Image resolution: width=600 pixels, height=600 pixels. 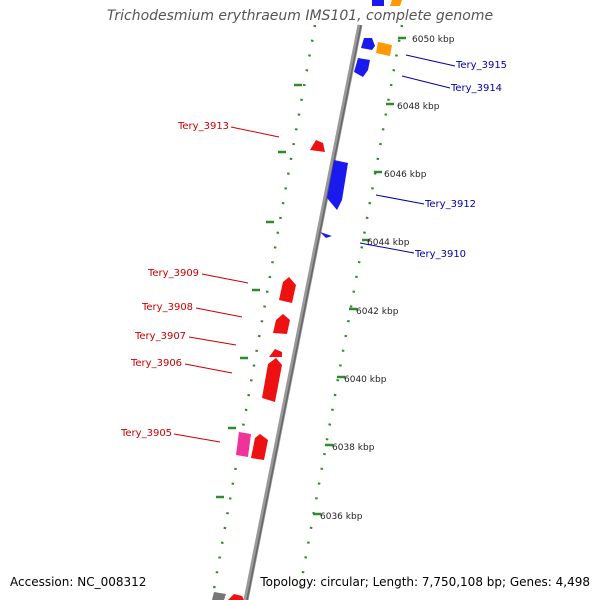 I want to click on gene-bottom-gray, so click(x=219, y=596).